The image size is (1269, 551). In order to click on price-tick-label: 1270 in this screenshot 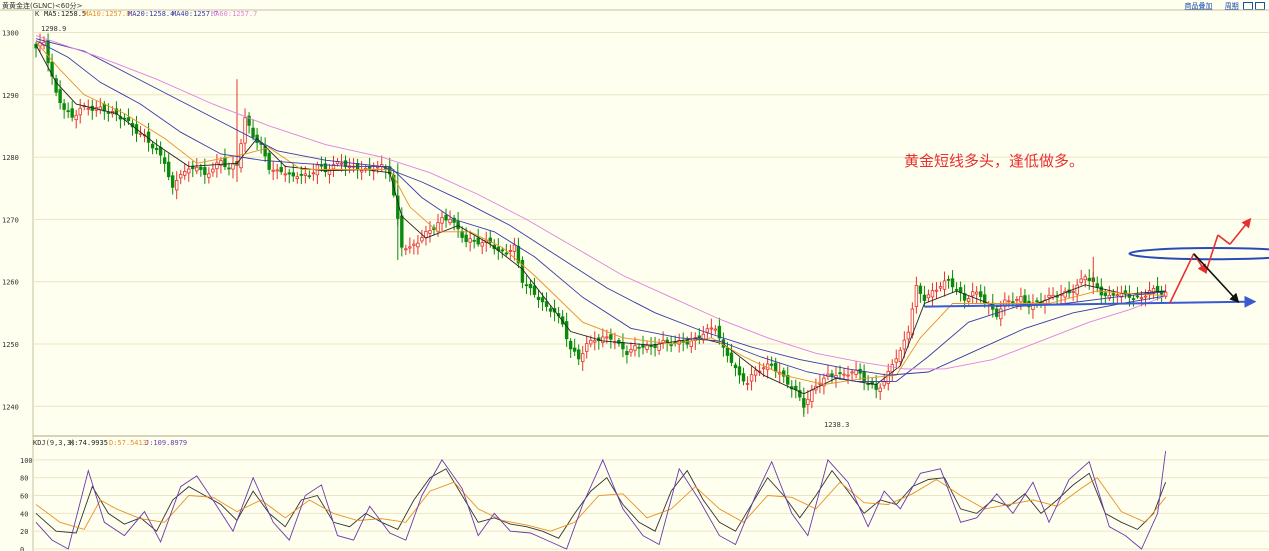, I will do `click(10, 220)`.